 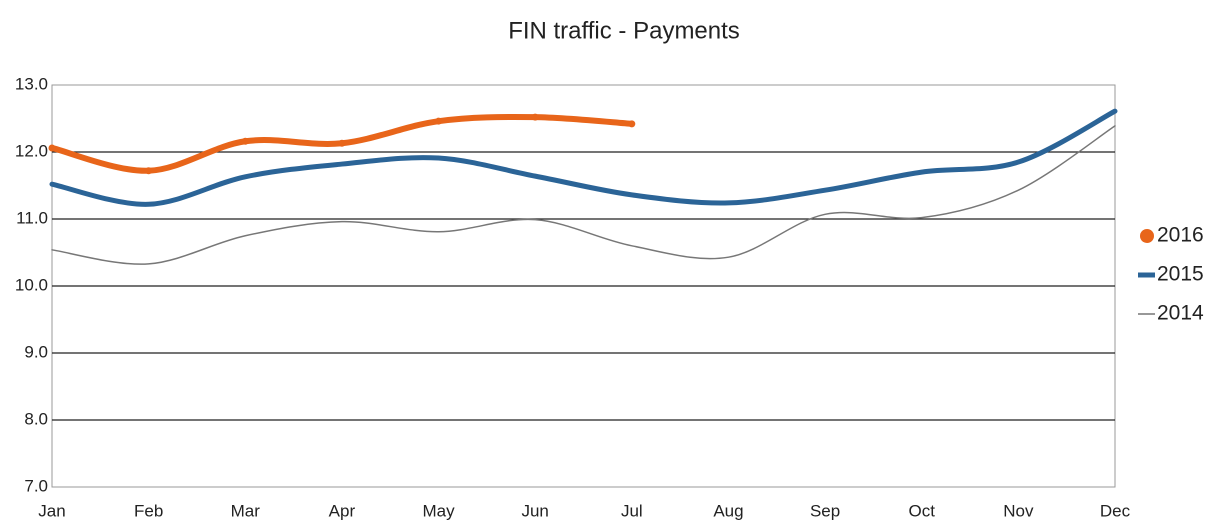 What do you see at coordinates (825, 510) in the screenshot?
I see `x-tick-label: Sep` at bounding box center [825, 510].